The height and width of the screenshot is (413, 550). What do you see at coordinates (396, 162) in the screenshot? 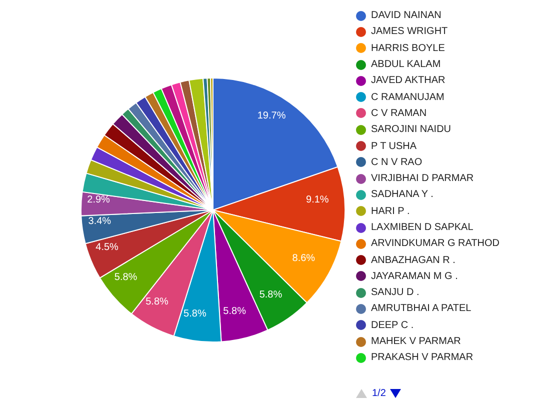
I see `legend-label: C N V RAO` at bounding box center [396, 162].